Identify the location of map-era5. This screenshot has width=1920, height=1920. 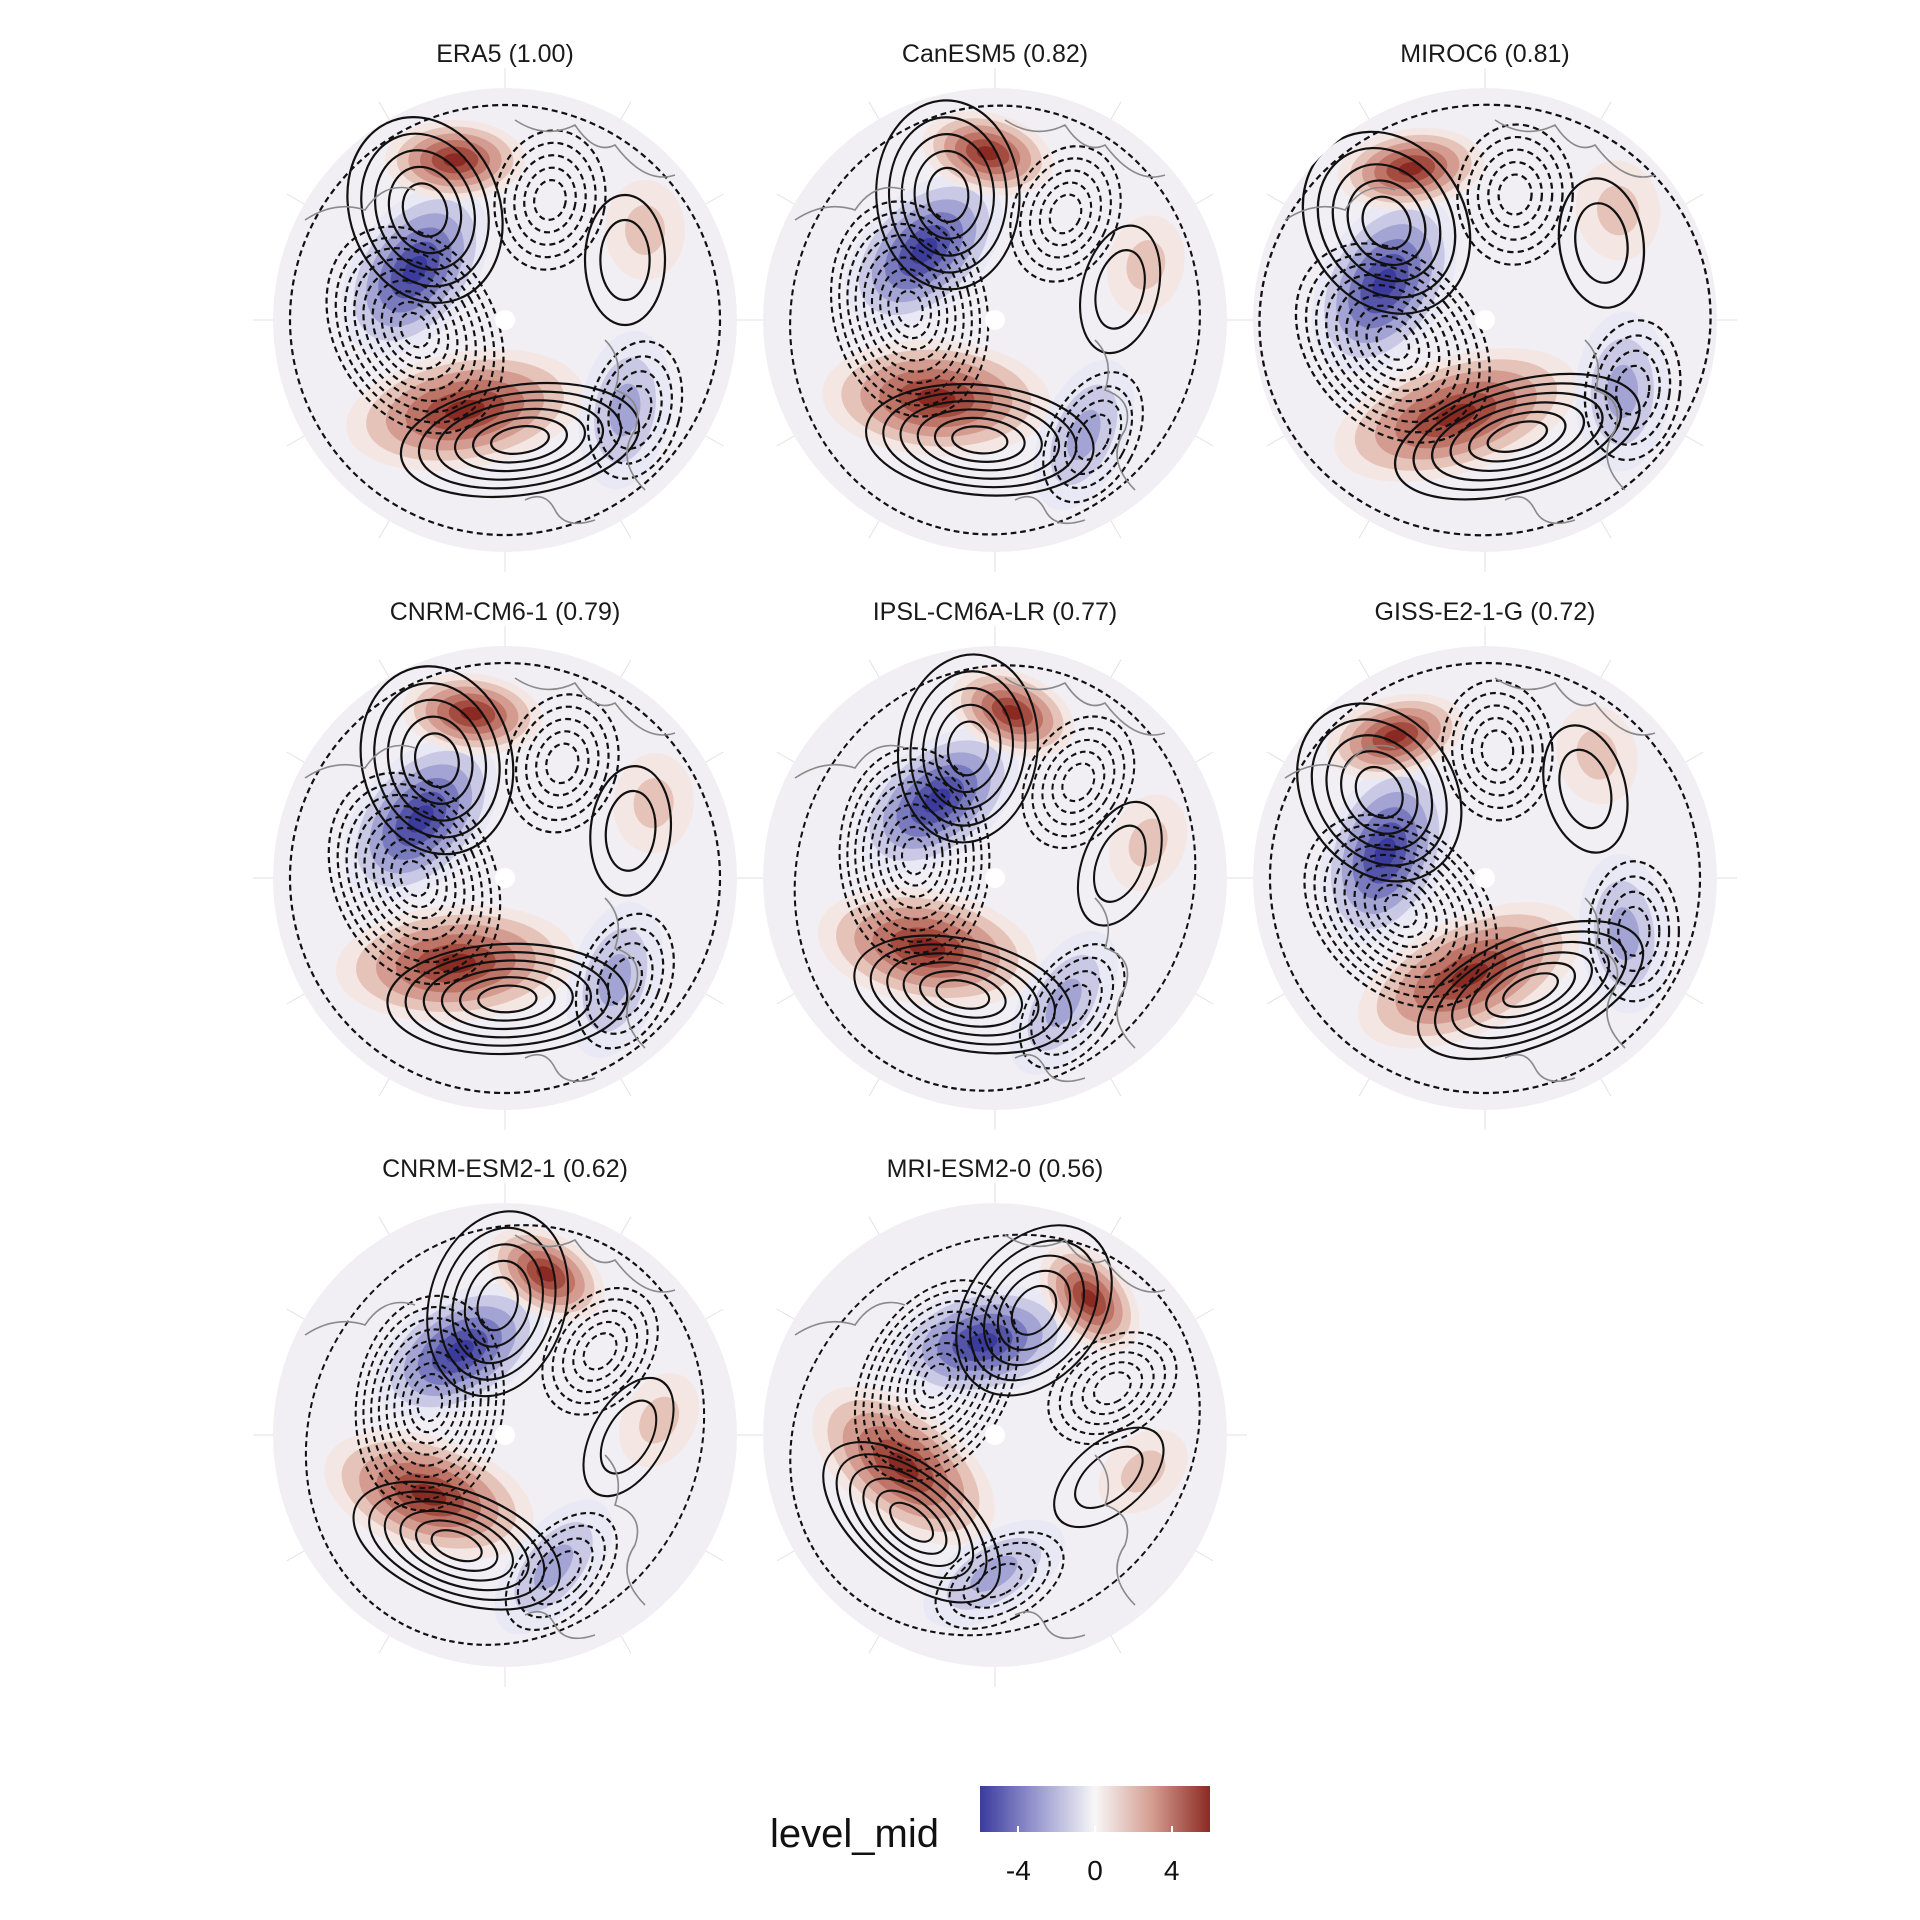
(505, 320).